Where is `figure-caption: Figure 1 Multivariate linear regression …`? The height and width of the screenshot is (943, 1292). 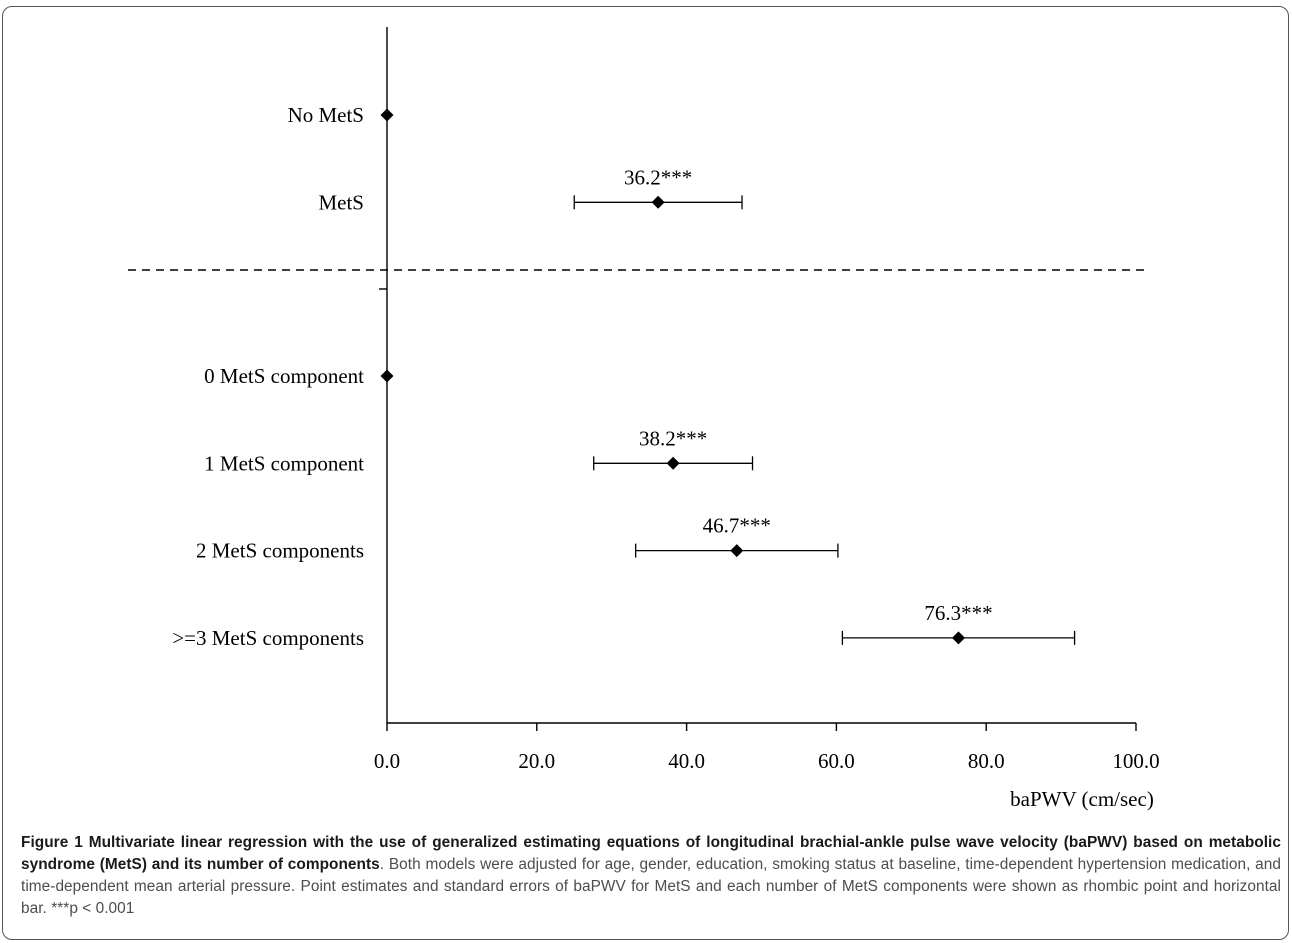 figure-caption: Figure 1 Multivariate linear regression … is located at coordinates (651, 876).